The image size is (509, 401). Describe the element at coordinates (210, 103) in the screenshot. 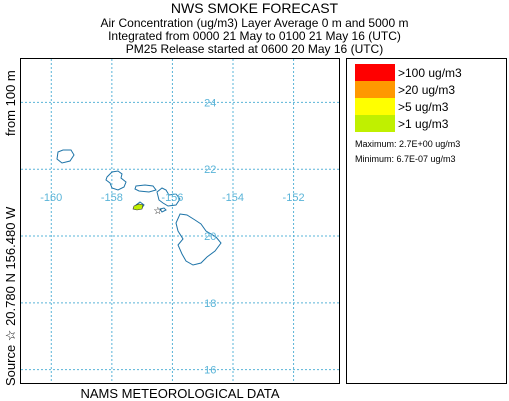

I see `latitude-tick-label: 24` at that location.